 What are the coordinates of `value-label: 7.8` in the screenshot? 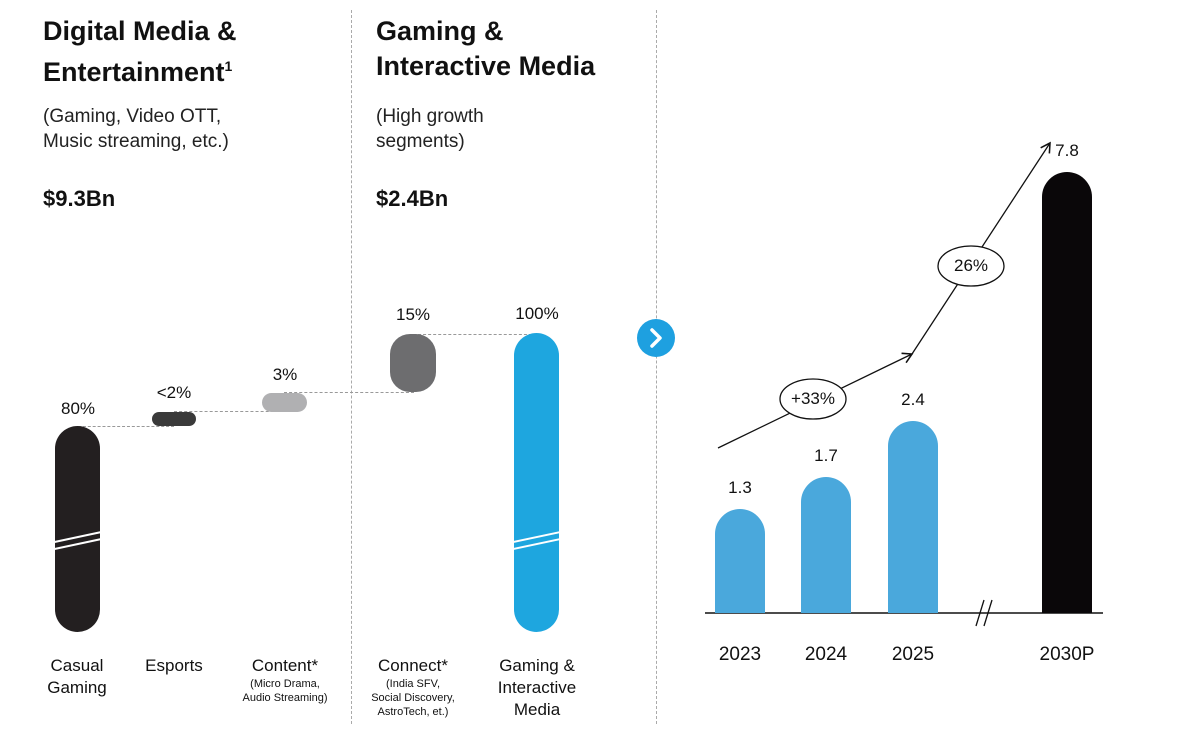 It's located at (1067, 150).